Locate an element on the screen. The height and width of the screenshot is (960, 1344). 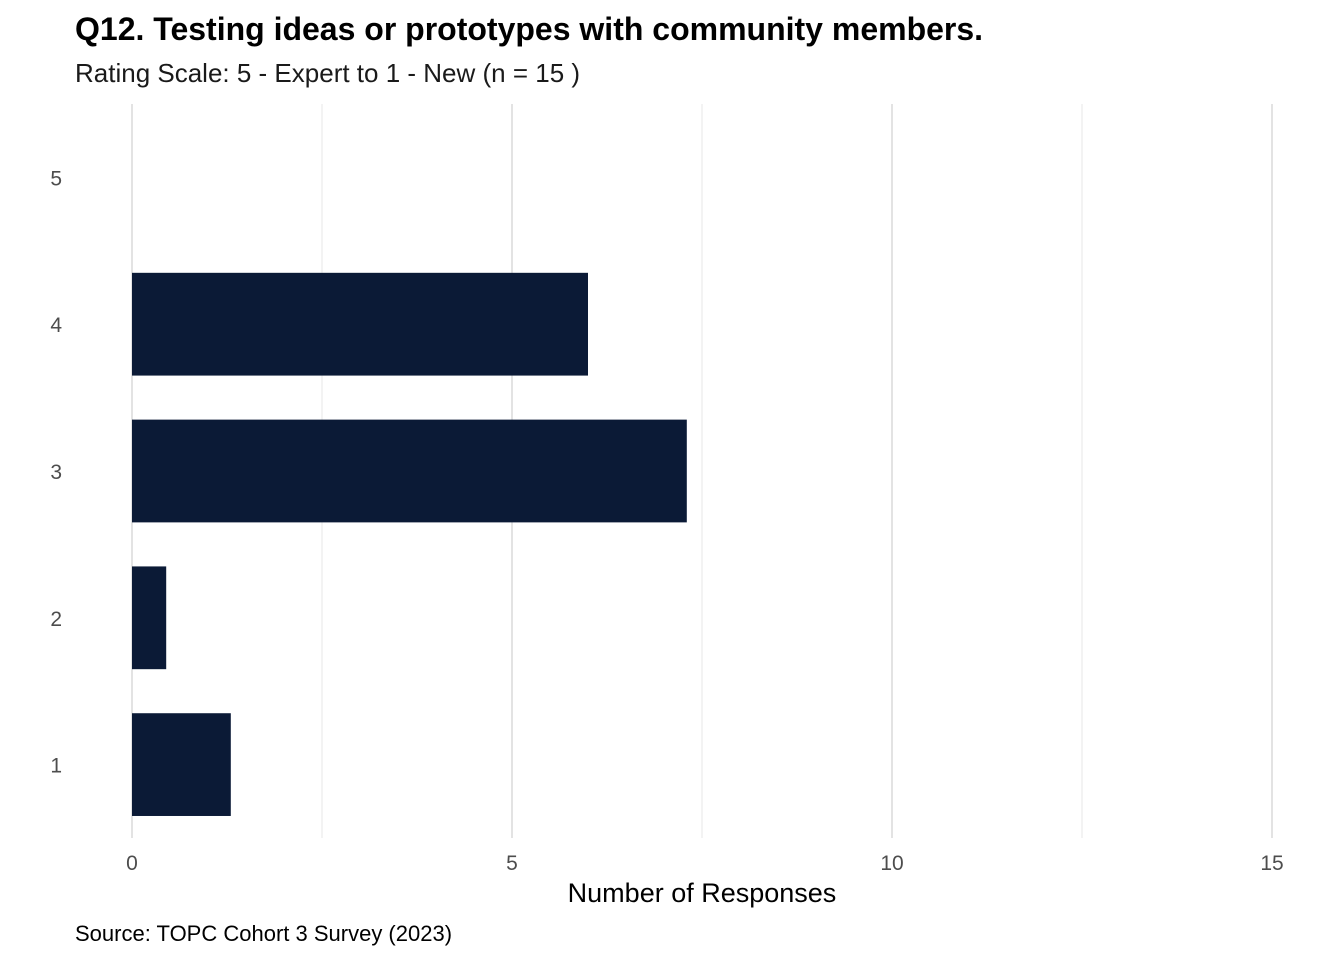
y-tick-label: 2 is located at coordinates (56, 619).